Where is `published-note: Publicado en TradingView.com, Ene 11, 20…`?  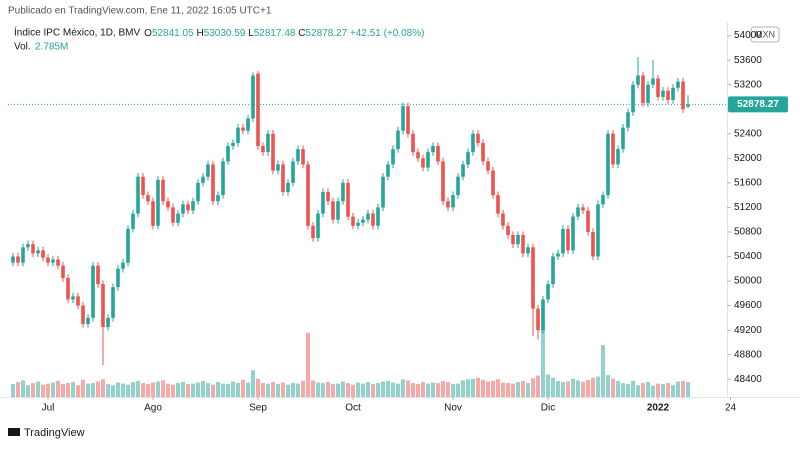
published-note: Publicado en TradingView.com, Ene 11, 20… is located at coordinates (140, 11).